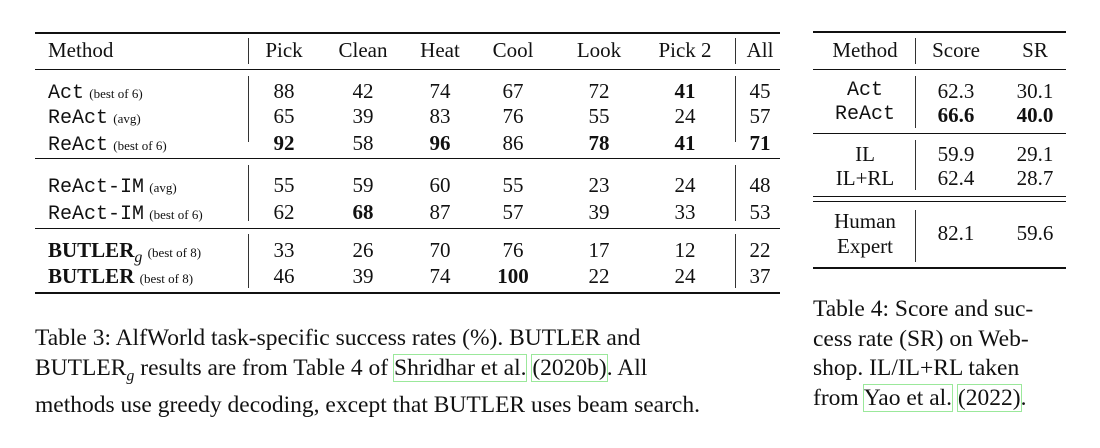 The image size is (1100, 448). I want to click on caption-line: from Yao et al. (2022)., so click(923, 398).